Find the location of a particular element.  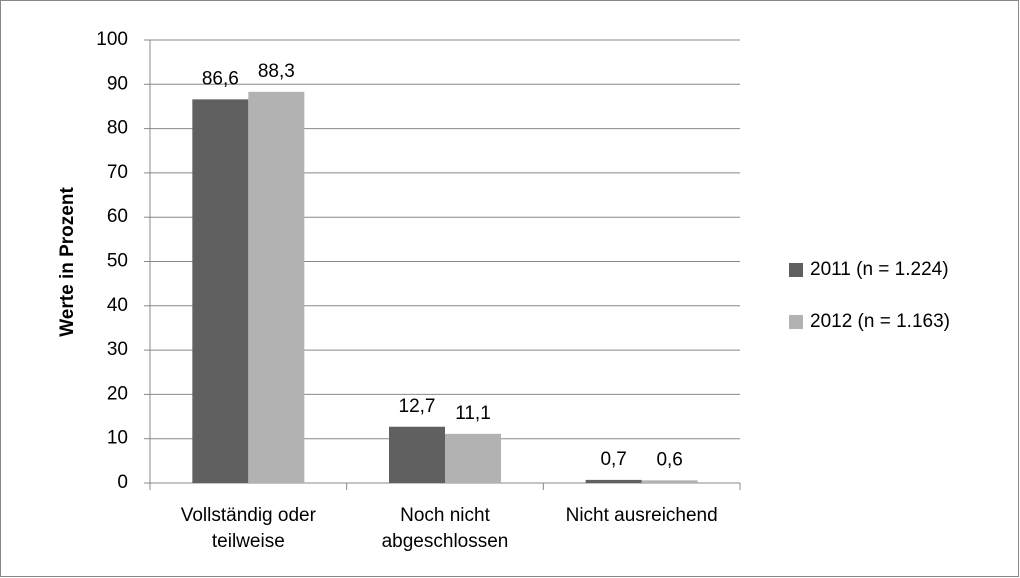

x-tick-label: Nicht ausreichend is located at coordinates (641, 515).